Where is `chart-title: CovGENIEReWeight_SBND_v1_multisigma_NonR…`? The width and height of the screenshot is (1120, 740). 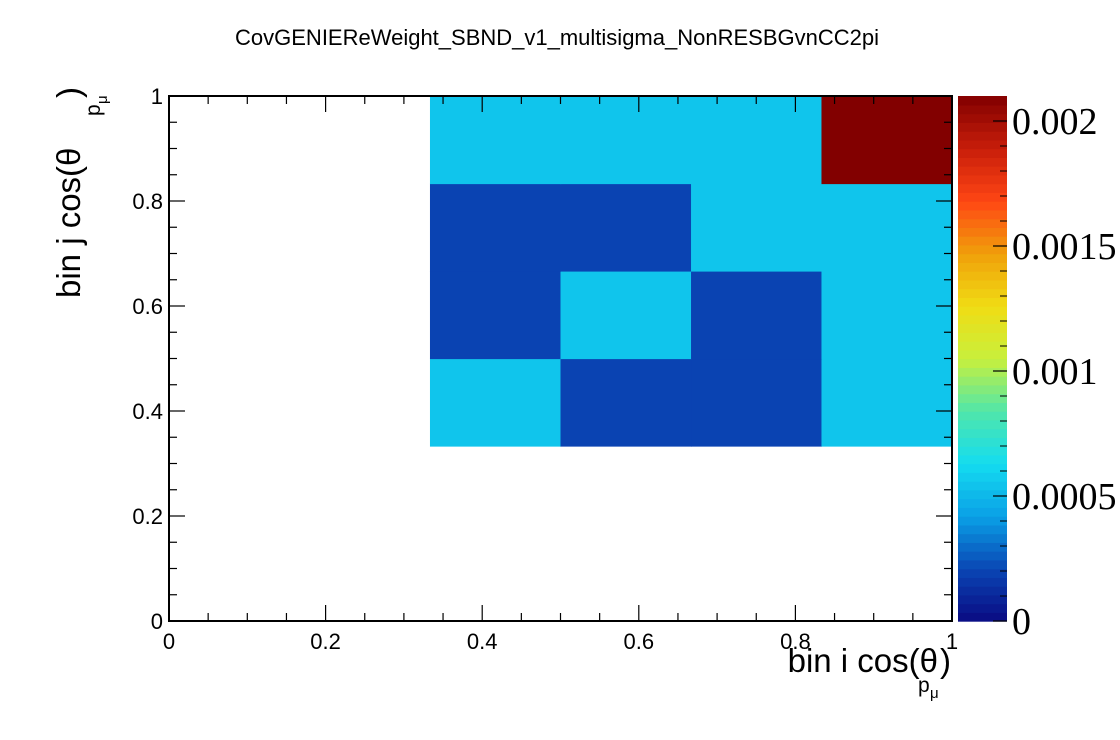
chart-title: CovGENIEReWeight_SBND_v1_multisigma_NonR… is located at coordinates (557, 37).